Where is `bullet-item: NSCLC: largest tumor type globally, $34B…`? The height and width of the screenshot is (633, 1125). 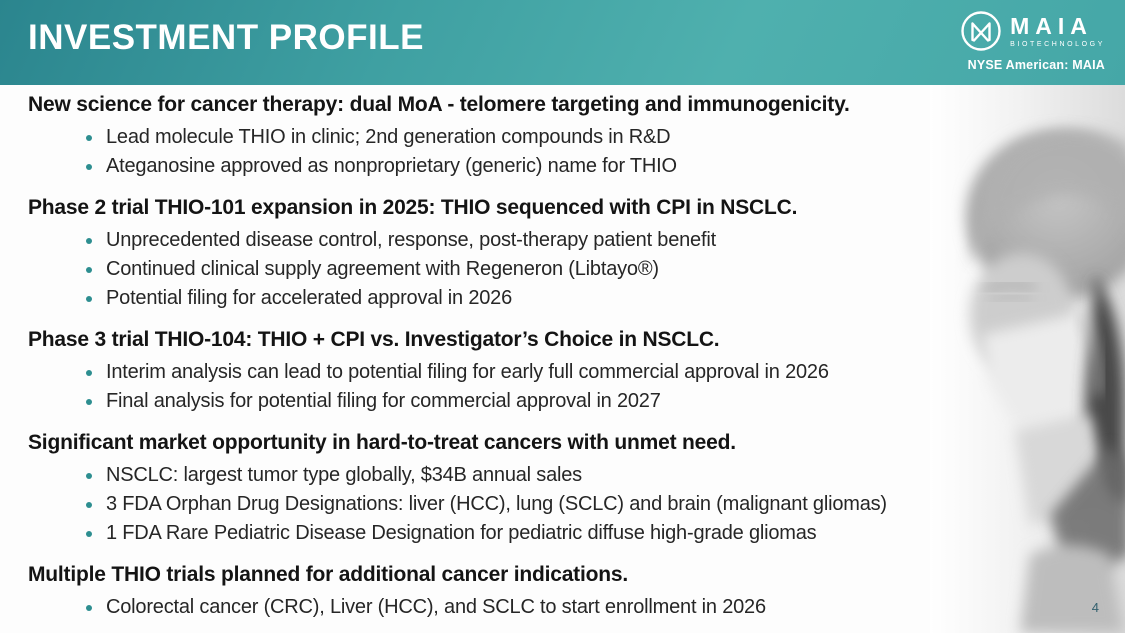
bullet-item: NSCLC: largest tumor type globally, $34B… is located at coordinates (575, 475).